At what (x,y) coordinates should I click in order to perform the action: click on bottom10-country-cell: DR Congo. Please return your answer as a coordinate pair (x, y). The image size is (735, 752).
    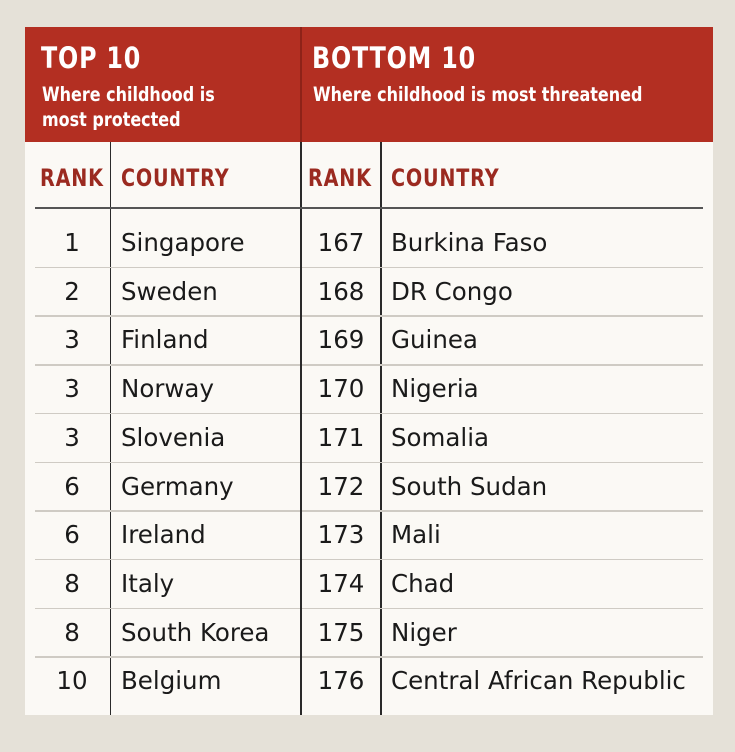
    Looking at the image, I should click on (452, 291).